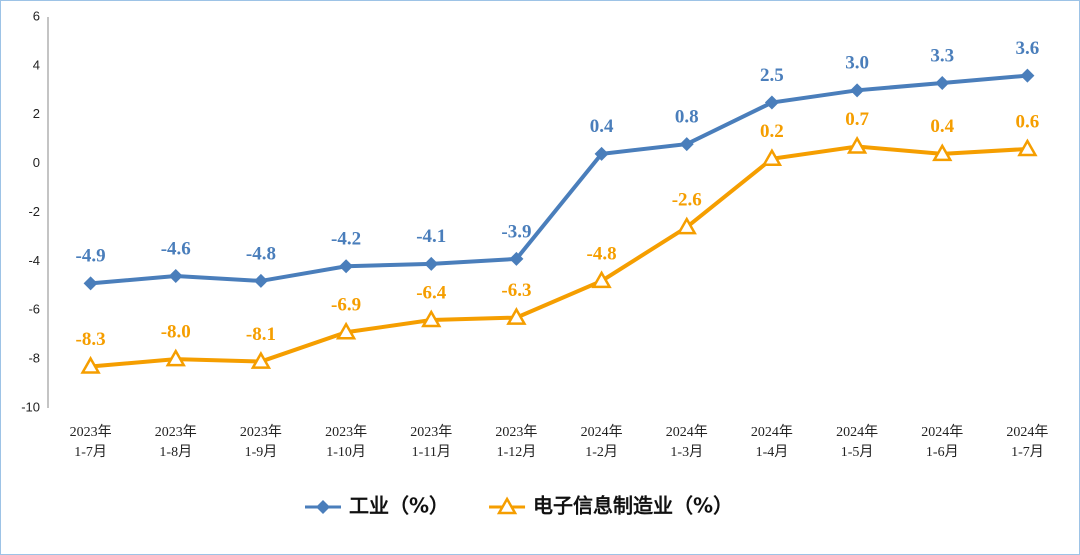 This screenshot has height=555, width=1080. What do you see at coordinates (431, 292) in the screenshot?
I see `value-label: -6.4` at bounding box center [431, 292].